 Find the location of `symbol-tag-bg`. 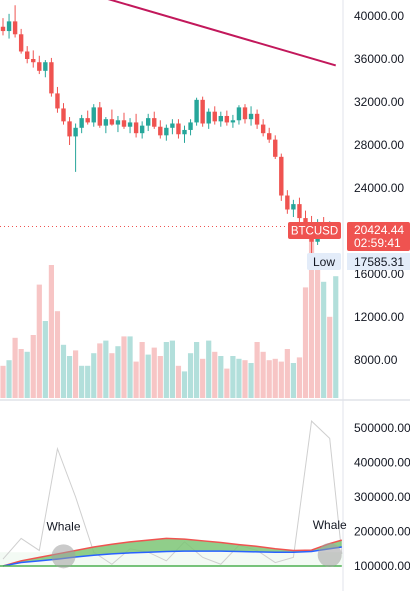

symbol-tag-bg is located at coordinates (314, 230).